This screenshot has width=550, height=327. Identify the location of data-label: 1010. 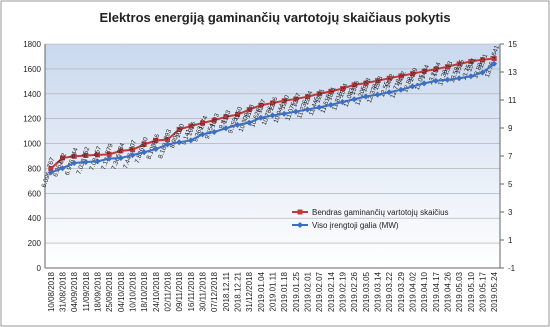
(180, 131).